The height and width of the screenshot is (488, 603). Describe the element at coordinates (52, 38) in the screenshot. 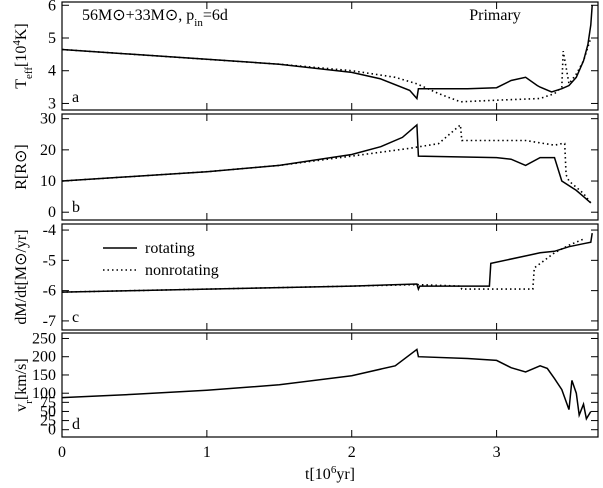

I see `y-tick-label: 5` at that location.